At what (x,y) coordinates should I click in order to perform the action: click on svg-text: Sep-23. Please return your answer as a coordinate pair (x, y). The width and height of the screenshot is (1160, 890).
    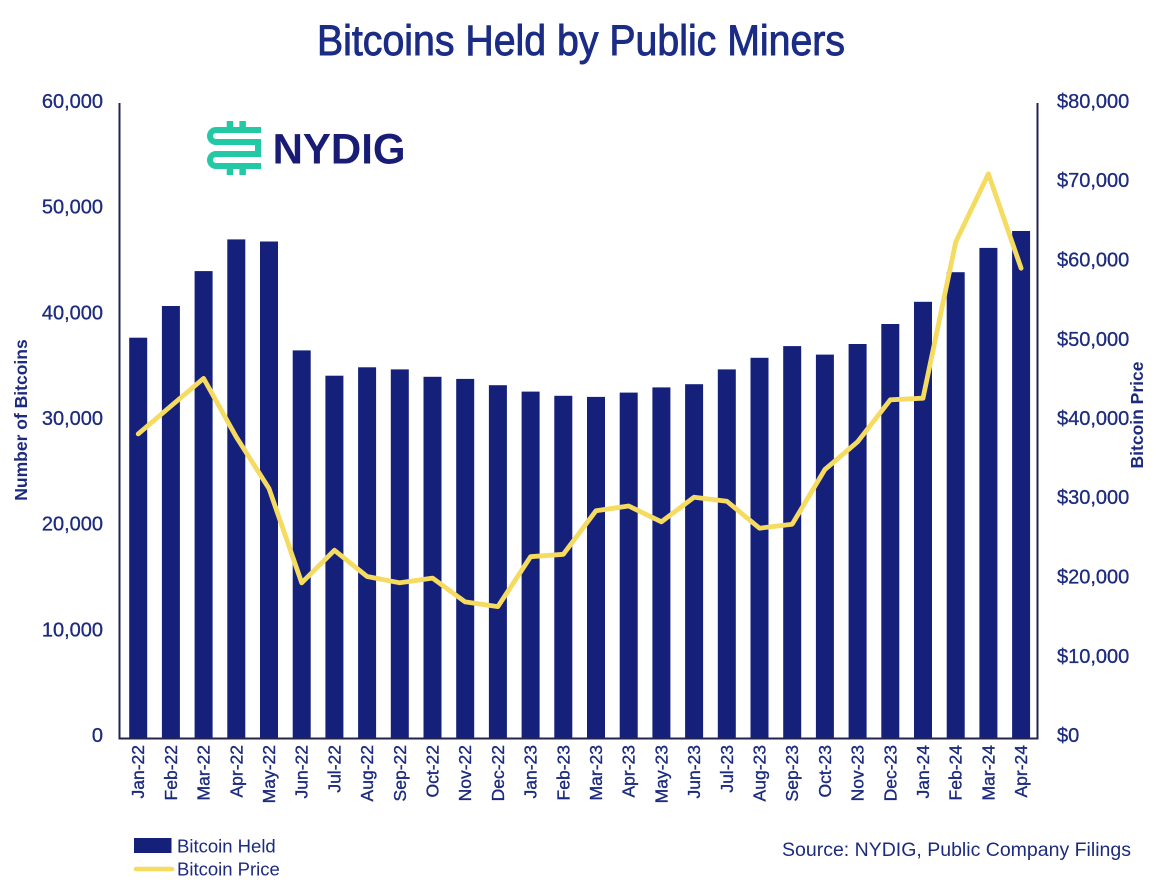
    Looking at the image, I should click on (792, 773).